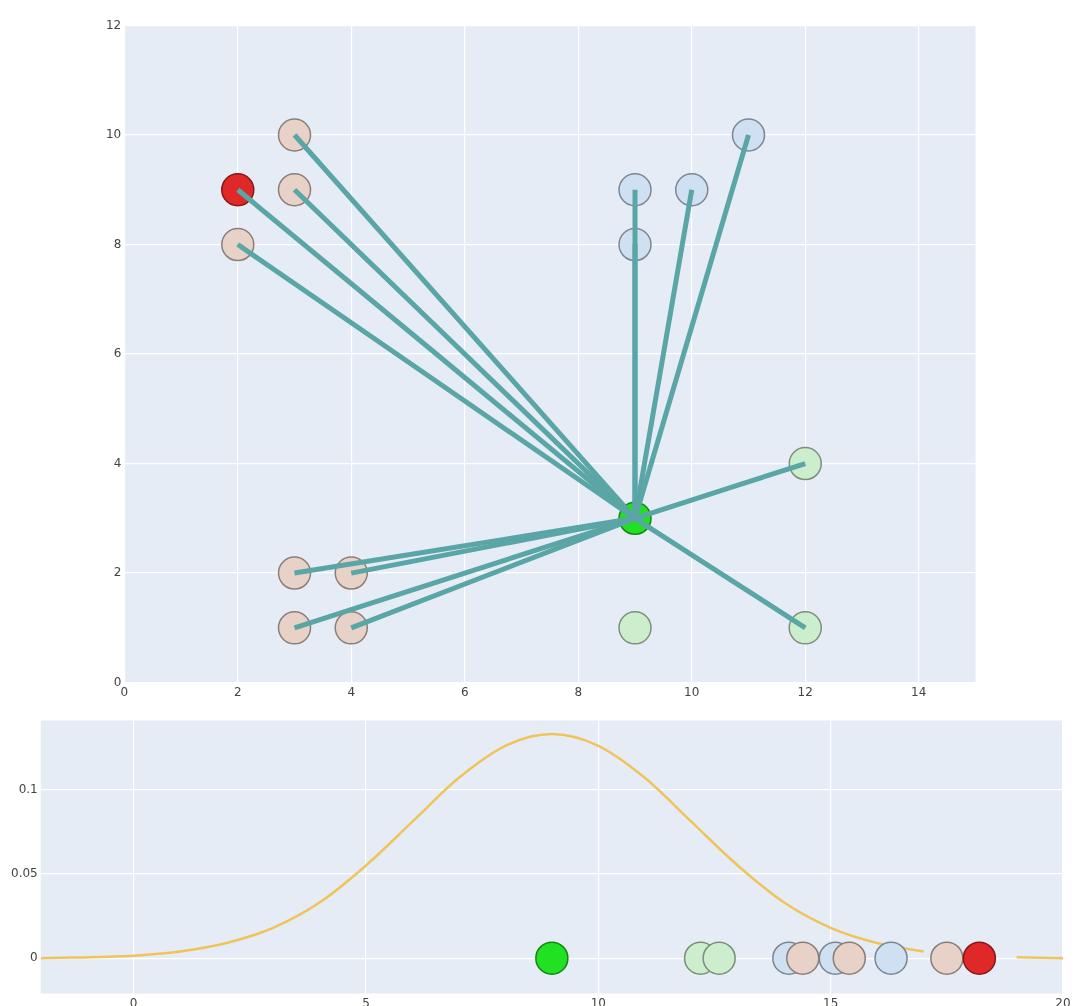 The width and height of the screenshot is (1081, 1006). What do you see at coordinates (805, 691) in the screenshot?
I see `x-tick-label: 12` at bounding box center [805, 691].